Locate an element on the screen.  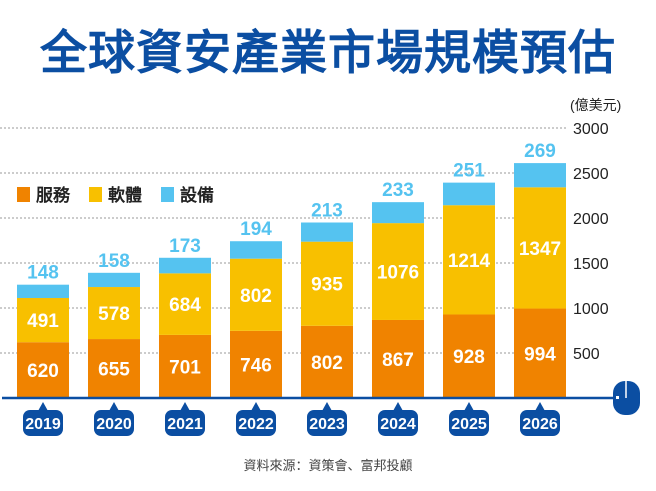
data-label: 620 is located at coordinates (43, 371).